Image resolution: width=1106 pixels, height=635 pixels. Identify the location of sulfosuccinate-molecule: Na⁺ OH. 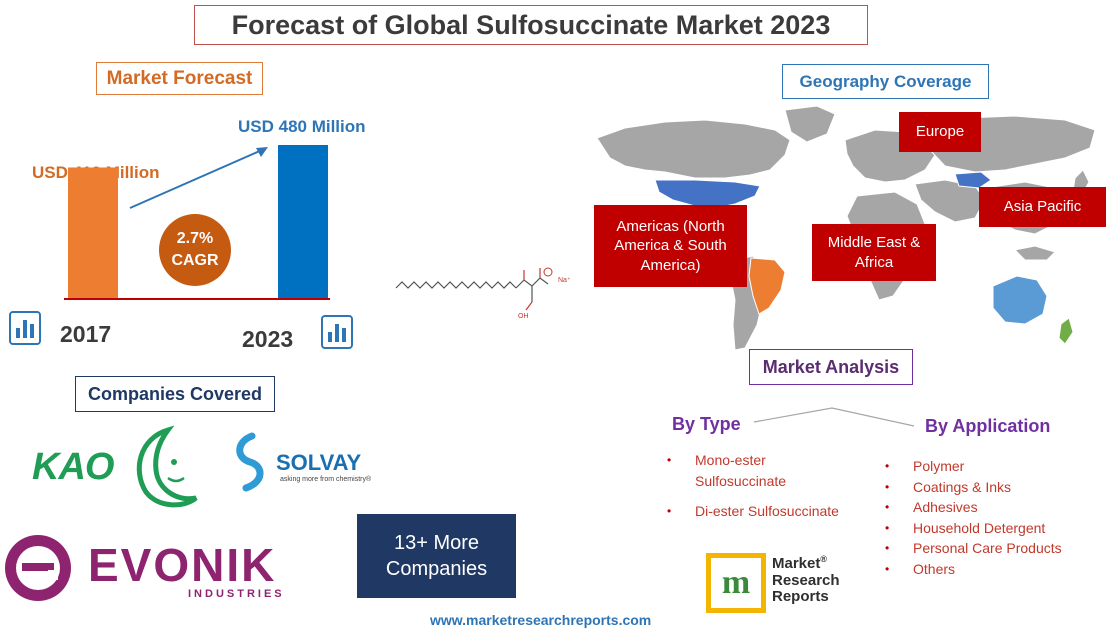
(483, 293).